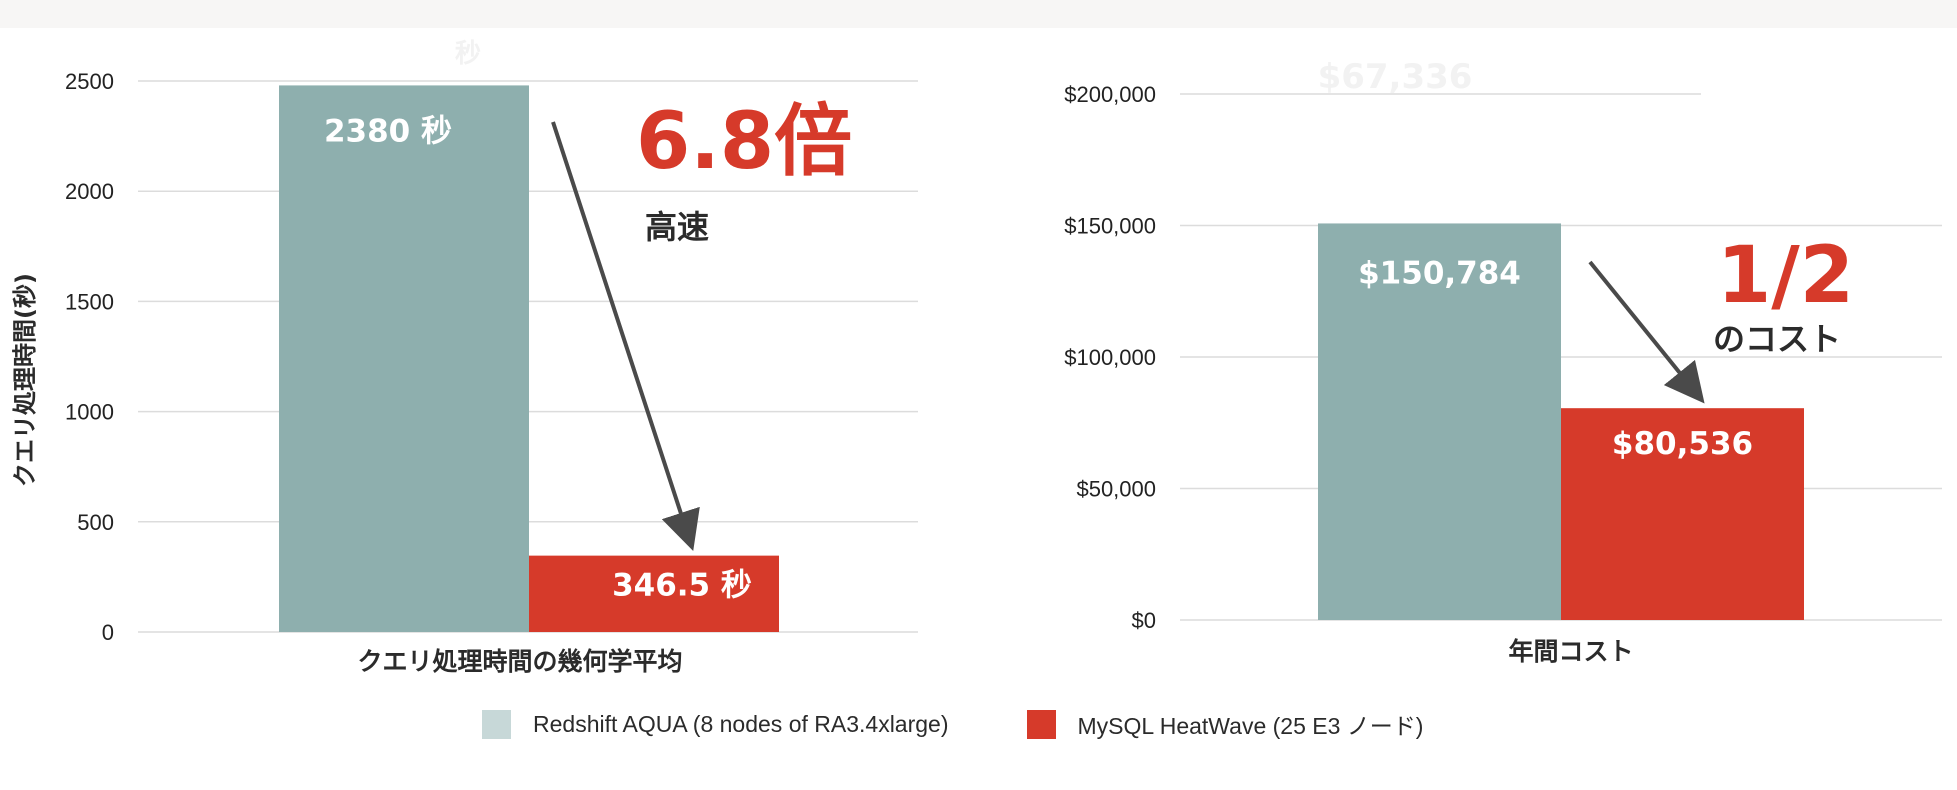  What do you see at coordinates (1116, 489) in the screenshot?
I see `y-tick-label: $50,000` at bounding box center [1116, 489].